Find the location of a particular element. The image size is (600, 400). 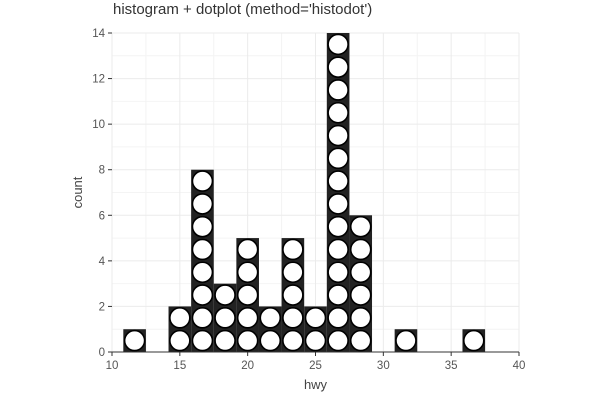

x-tick-label: 30 is located at coordinates (383, 366).